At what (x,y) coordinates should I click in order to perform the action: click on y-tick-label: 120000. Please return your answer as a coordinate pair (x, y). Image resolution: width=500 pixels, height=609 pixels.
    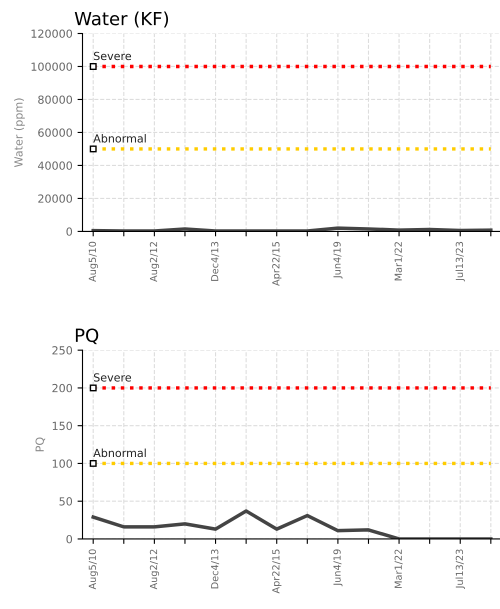
    Looking at the image, I should click on (52, 33).